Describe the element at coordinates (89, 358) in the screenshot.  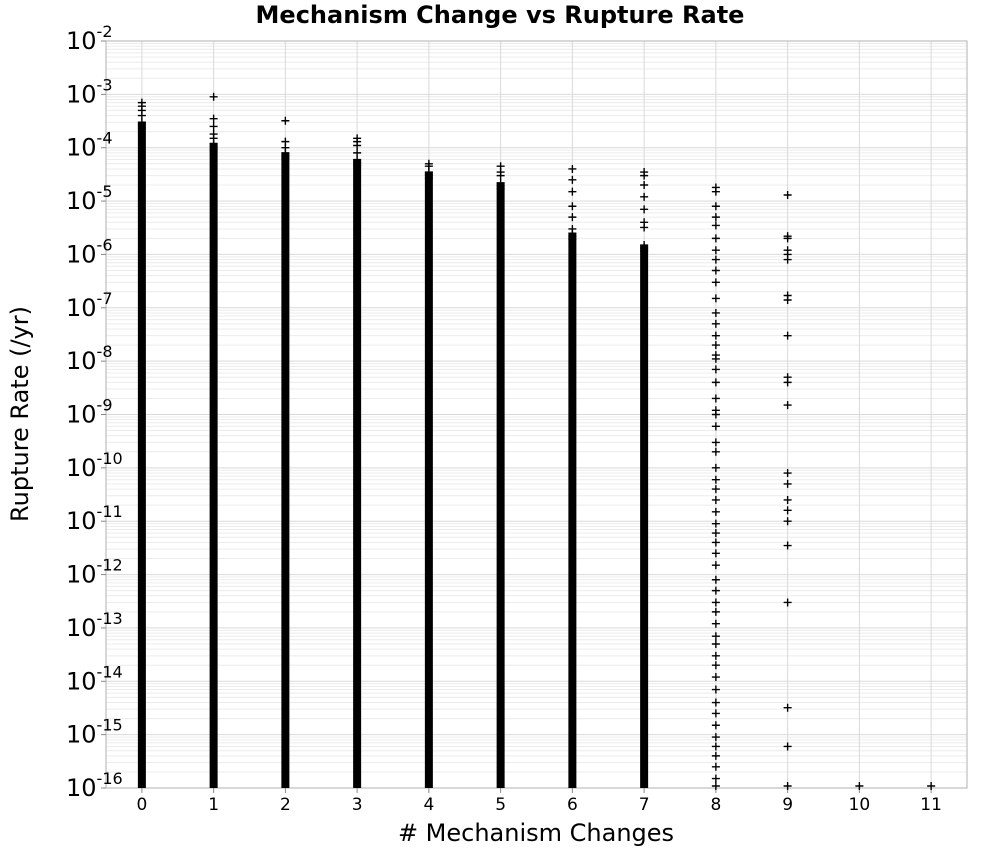
I see `y-tick-label: 10⁻⁸` at that location.